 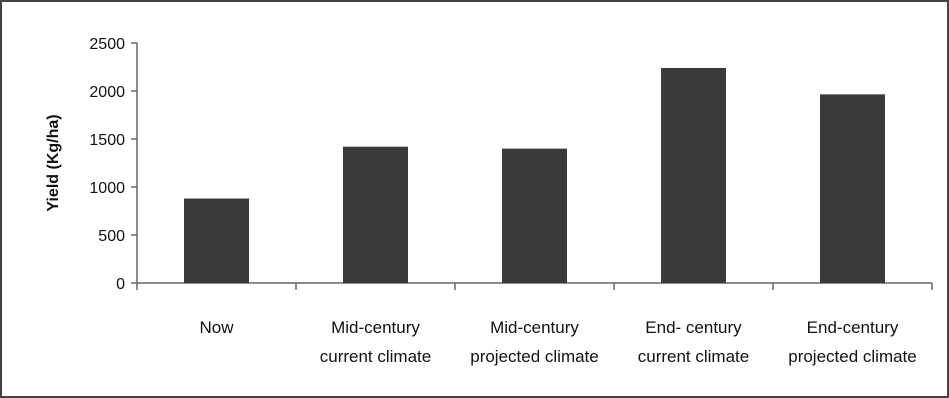 I want to click on y-tick-label: 1500, so click(x=107, y=140).